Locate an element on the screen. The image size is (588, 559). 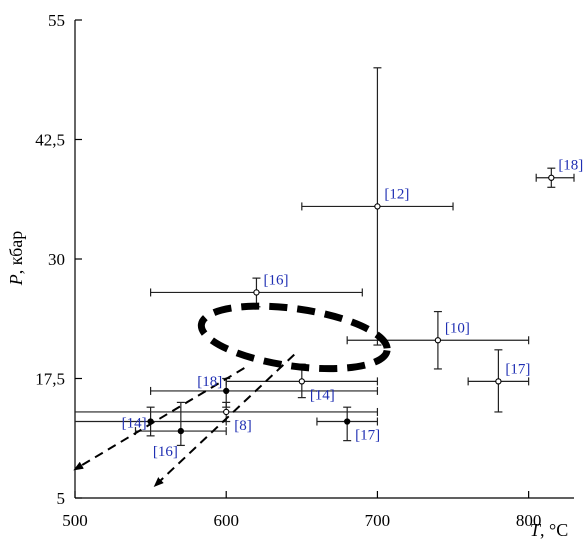
x-tick-label: 500 is located at coordinates (75, 520).